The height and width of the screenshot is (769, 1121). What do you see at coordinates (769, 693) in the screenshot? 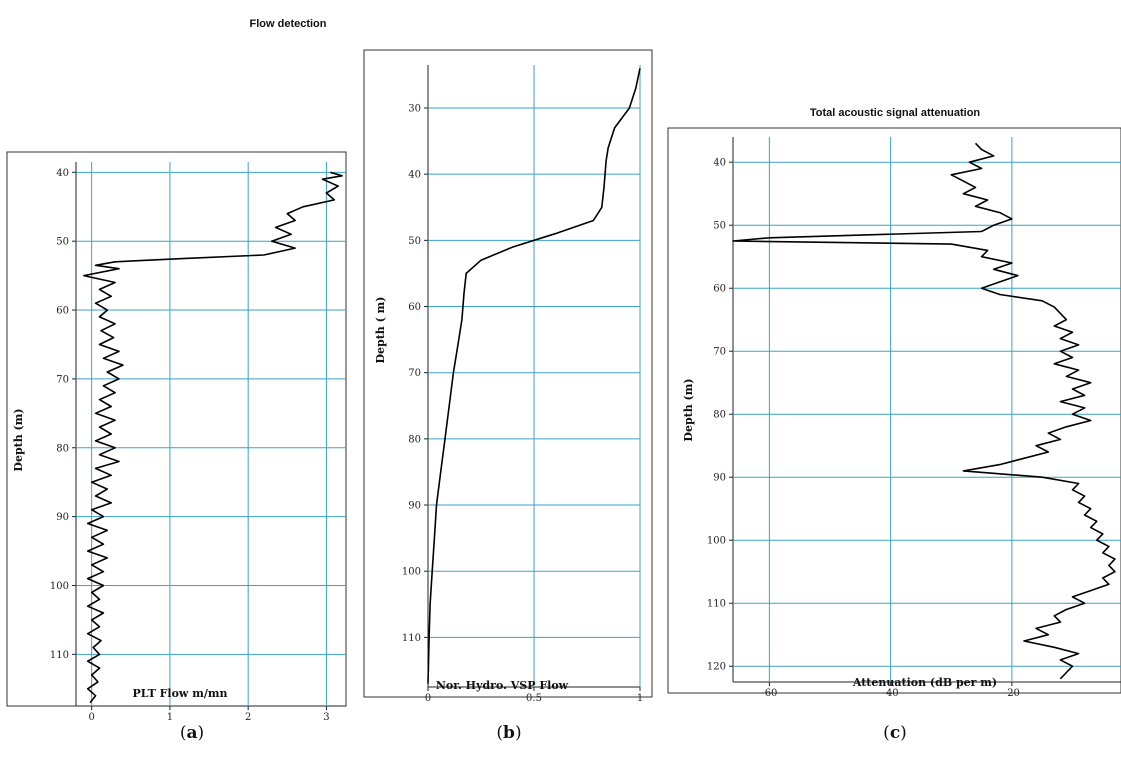
I see `x-tick-label: -60` at bounding box center [769, 693].